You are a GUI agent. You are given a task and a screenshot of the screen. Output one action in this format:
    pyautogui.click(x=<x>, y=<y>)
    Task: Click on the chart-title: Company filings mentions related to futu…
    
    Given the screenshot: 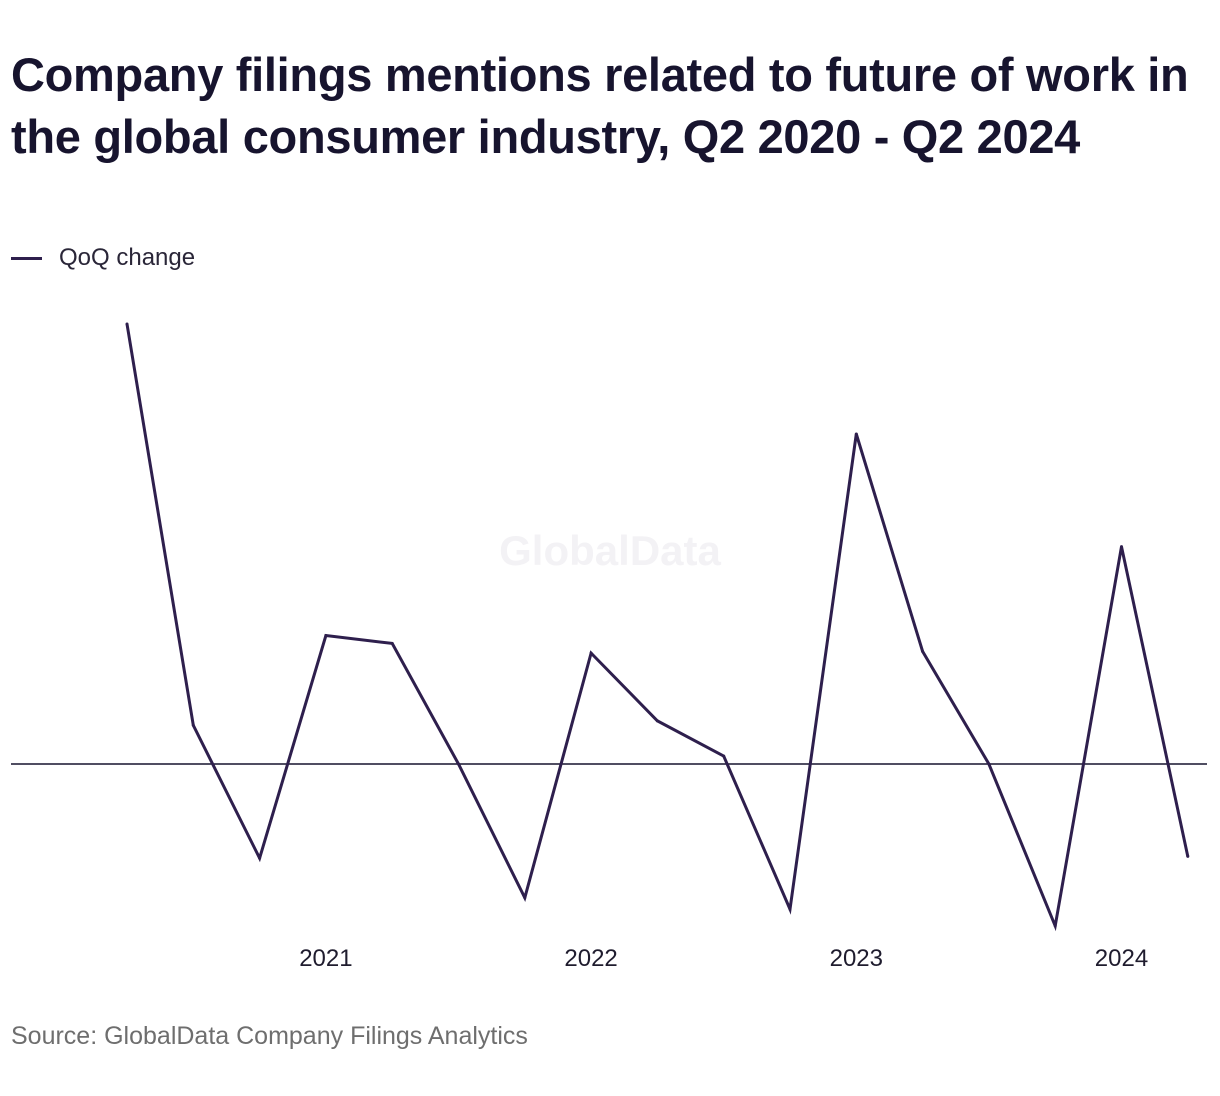 What is the action you would take?
    pyautogui.click(x=600, y=105)
    